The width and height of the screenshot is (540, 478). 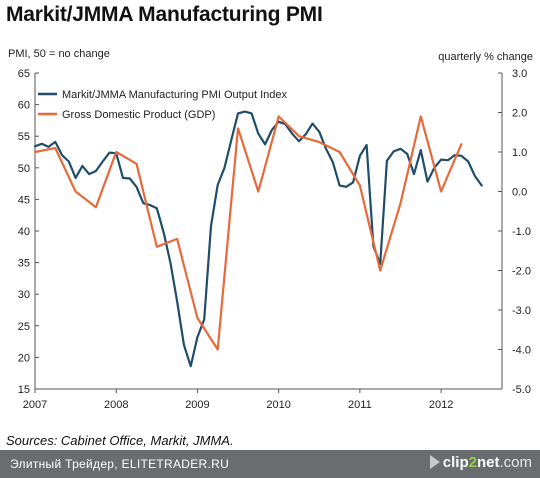 I want to click on left-axis-label: PMI, 50 = no change, so click(x=59, y=54).